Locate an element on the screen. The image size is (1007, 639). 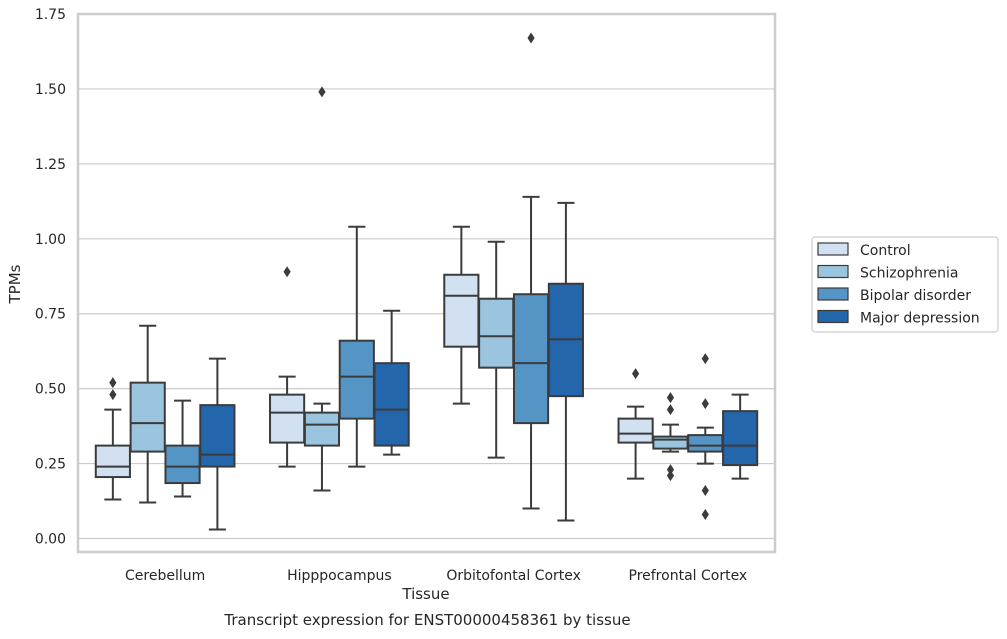
y-tick-label: 0.00 is located at coordinates (50, 540).